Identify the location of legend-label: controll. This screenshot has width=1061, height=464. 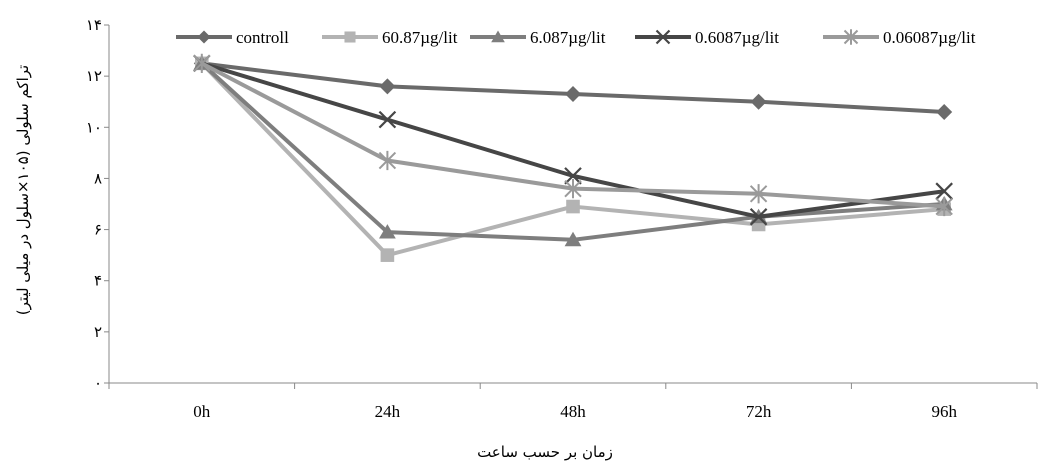
(262, 37).